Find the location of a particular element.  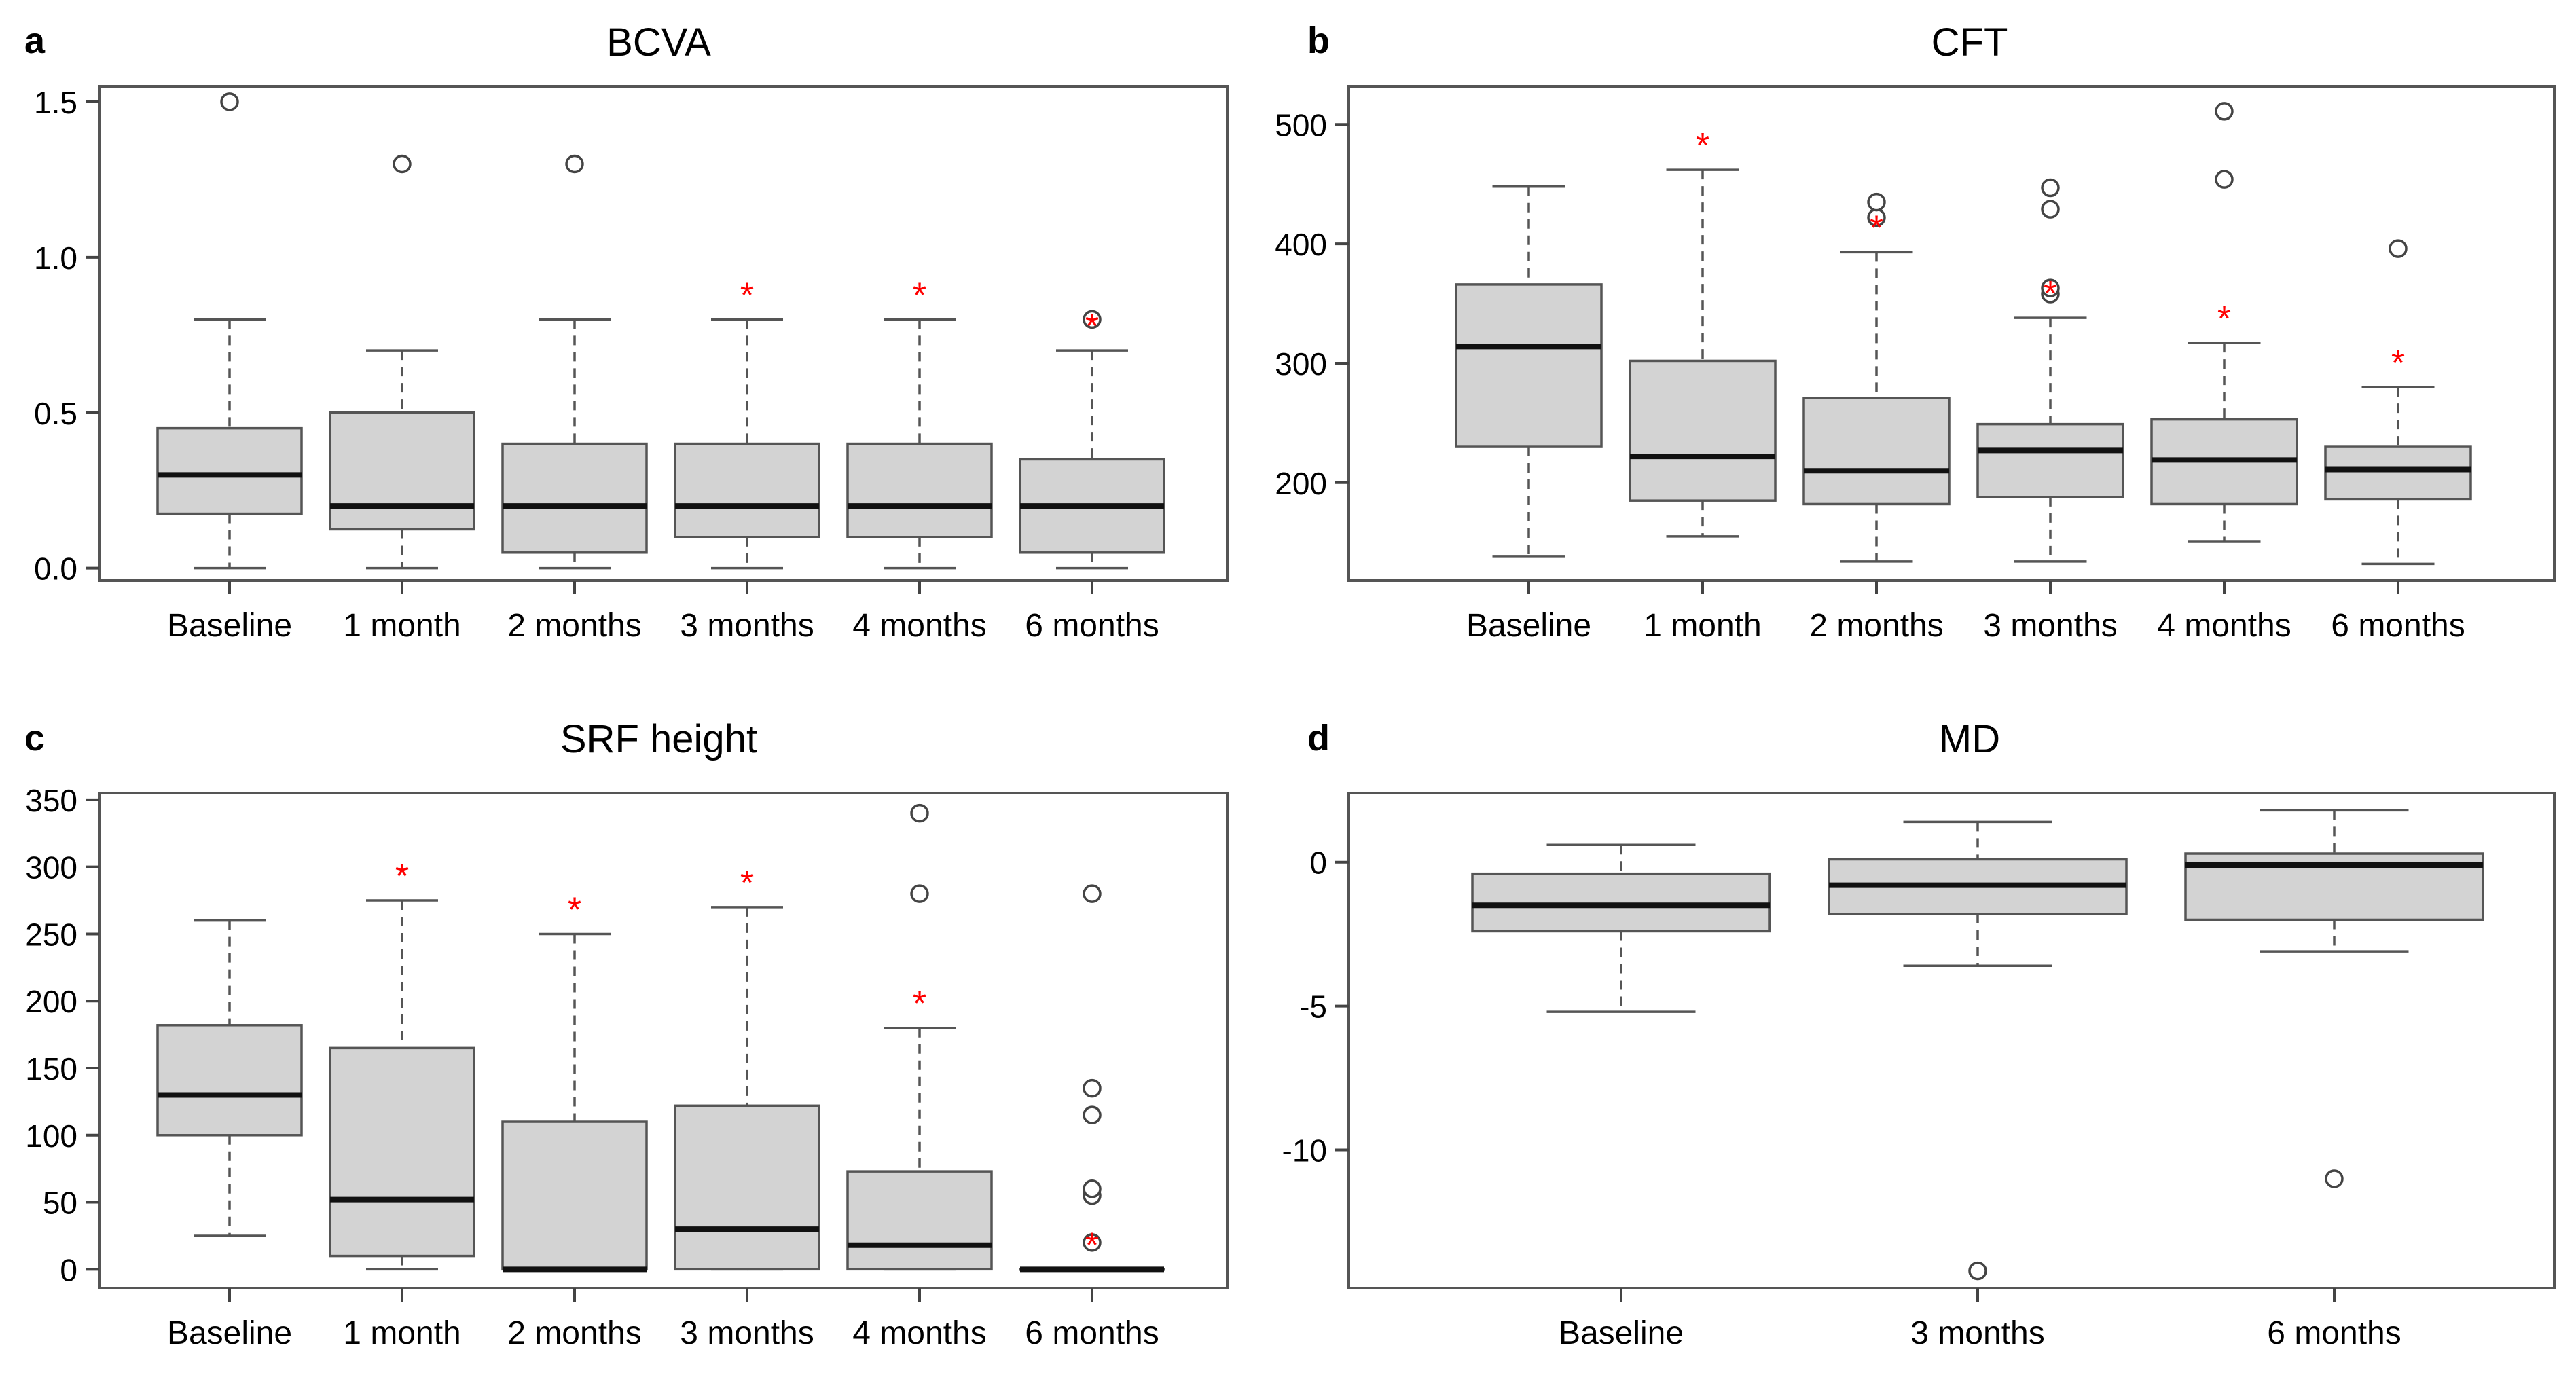

y-tick-label: -10 is located at coordinates (1304, 1151).